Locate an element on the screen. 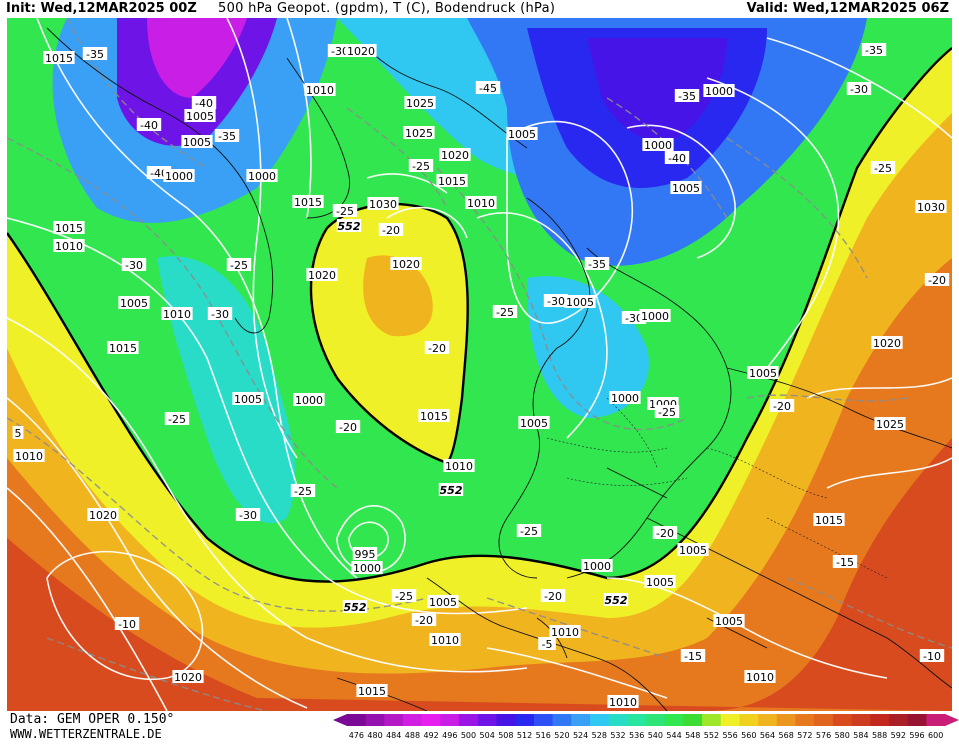  temperature-label: -10 is located at coordinates (127, 624).